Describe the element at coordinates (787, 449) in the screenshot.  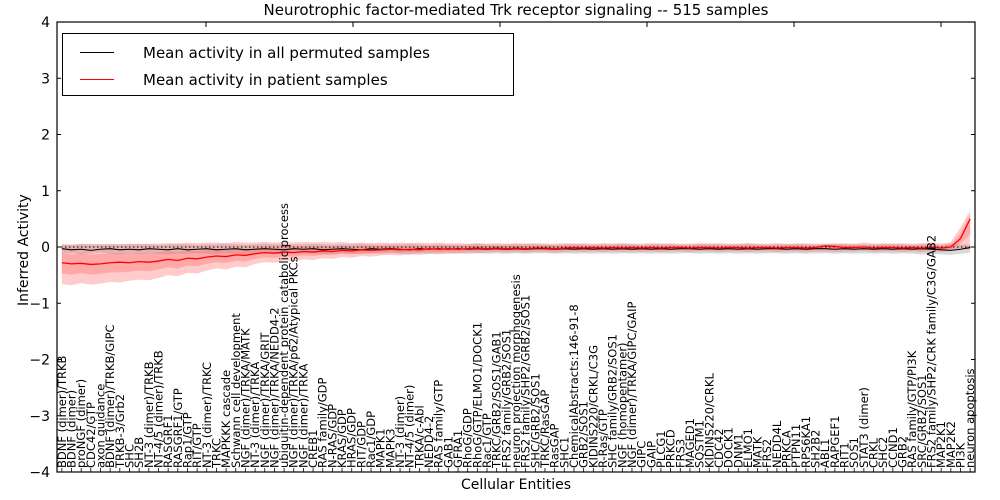
I see `x-tick-label: PRKCA` at that location.